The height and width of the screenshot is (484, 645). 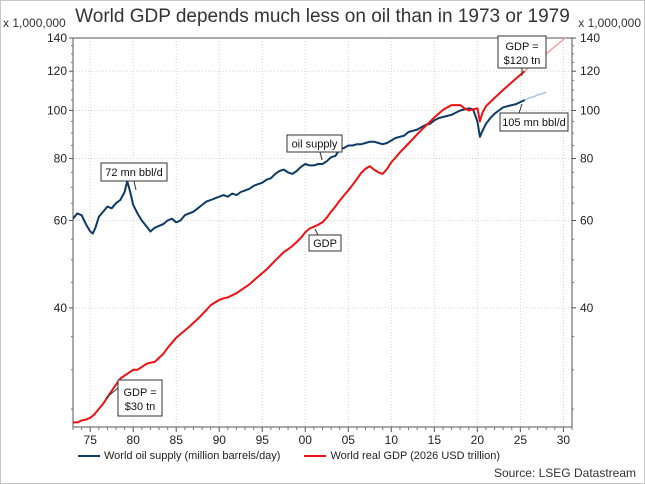 I want to click on annotation-oil-2025: 105 mn bbl/d, so click(x=534, y=123).